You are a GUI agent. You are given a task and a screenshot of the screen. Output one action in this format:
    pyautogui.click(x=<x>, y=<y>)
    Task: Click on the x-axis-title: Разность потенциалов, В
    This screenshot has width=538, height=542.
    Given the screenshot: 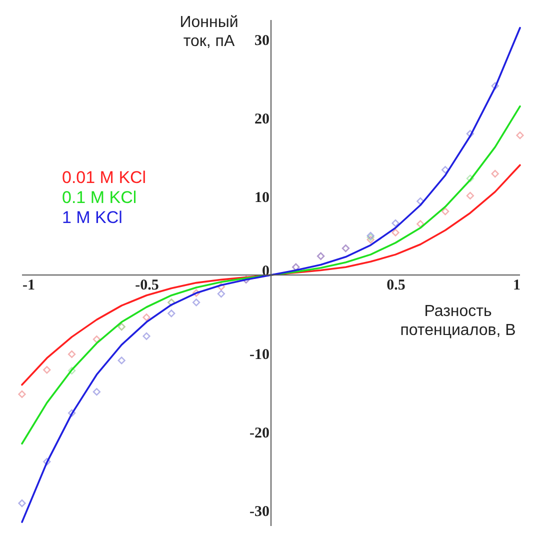 What is the action you would take?
    pyautogui.click(x=458, y=320)
    